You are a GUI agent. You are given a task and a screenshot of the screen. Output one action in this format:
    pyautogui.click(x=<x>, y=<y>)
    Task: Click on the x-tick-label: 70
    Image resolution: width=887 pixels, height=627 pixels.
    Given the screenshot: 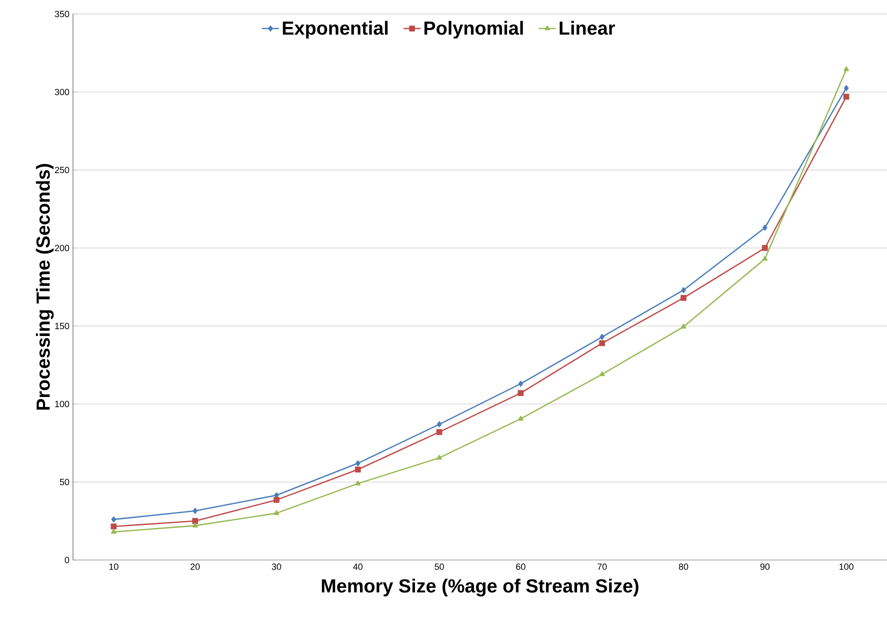 What is the action you would take?
    pyautogui.click(x=602, y=567)
    